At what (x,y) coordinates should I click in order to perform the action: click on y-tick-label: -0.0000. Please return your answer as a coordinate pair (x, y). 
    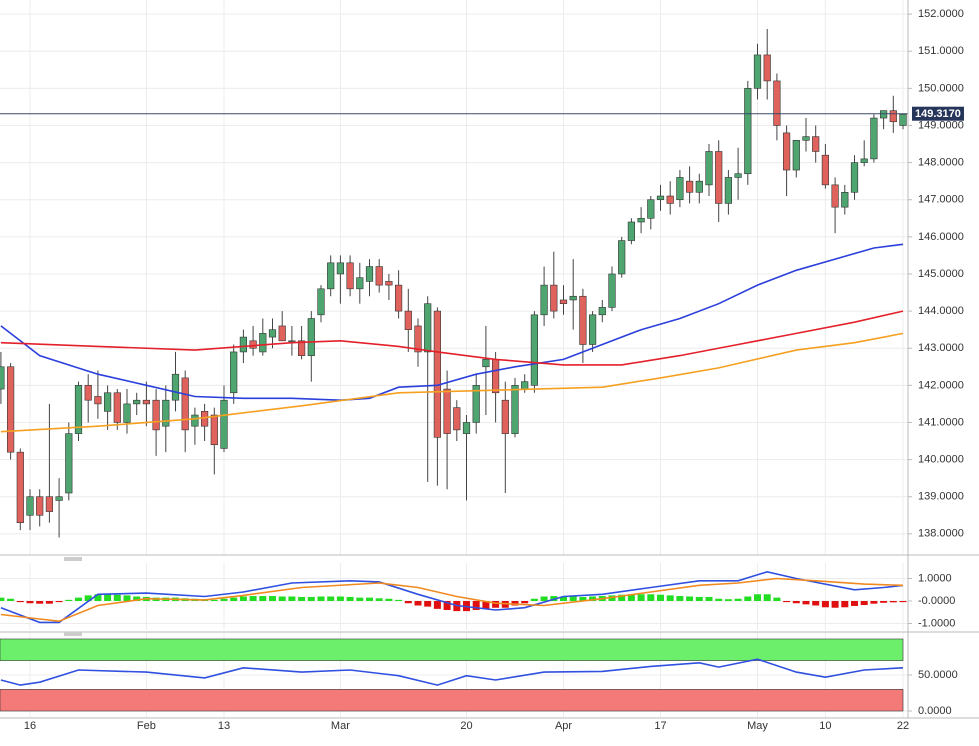
    Looking at the image, I should click on (936, 601).